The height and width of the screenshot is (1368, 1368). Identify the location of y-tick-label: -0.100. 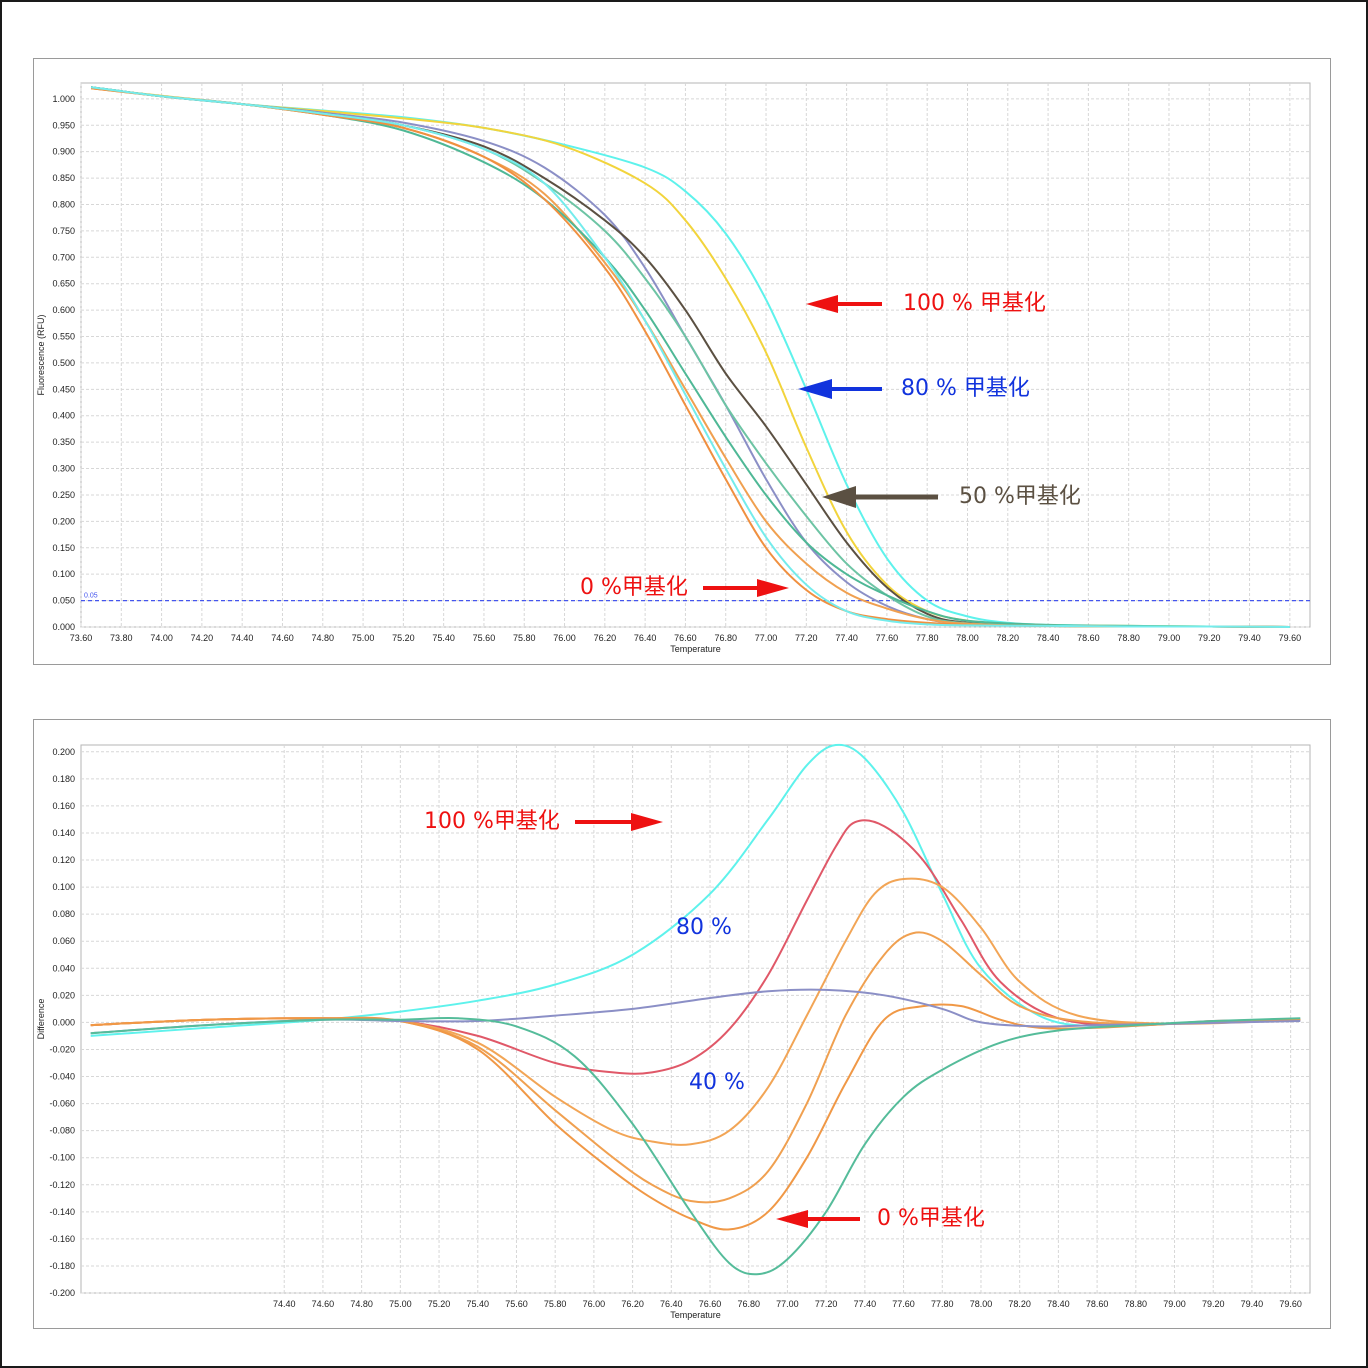
(62, 1158).